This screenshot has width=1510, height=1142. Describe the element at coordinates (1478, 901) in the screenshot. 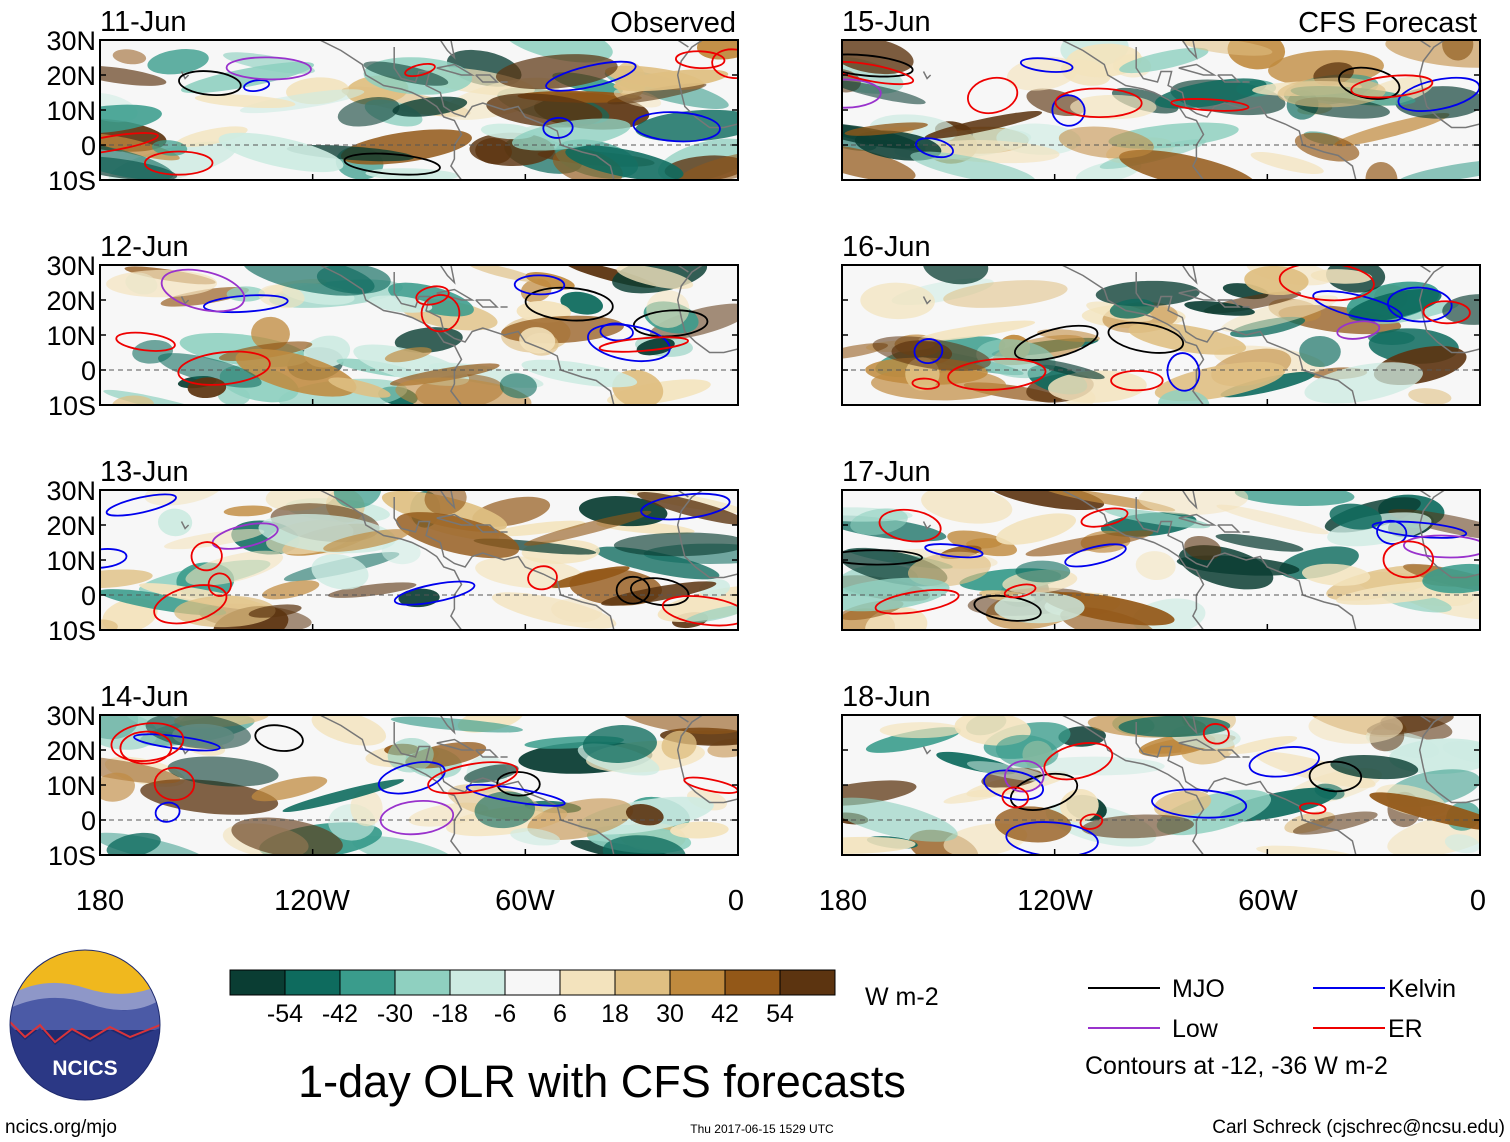

I see `lon-tick-0: 0` at that location.